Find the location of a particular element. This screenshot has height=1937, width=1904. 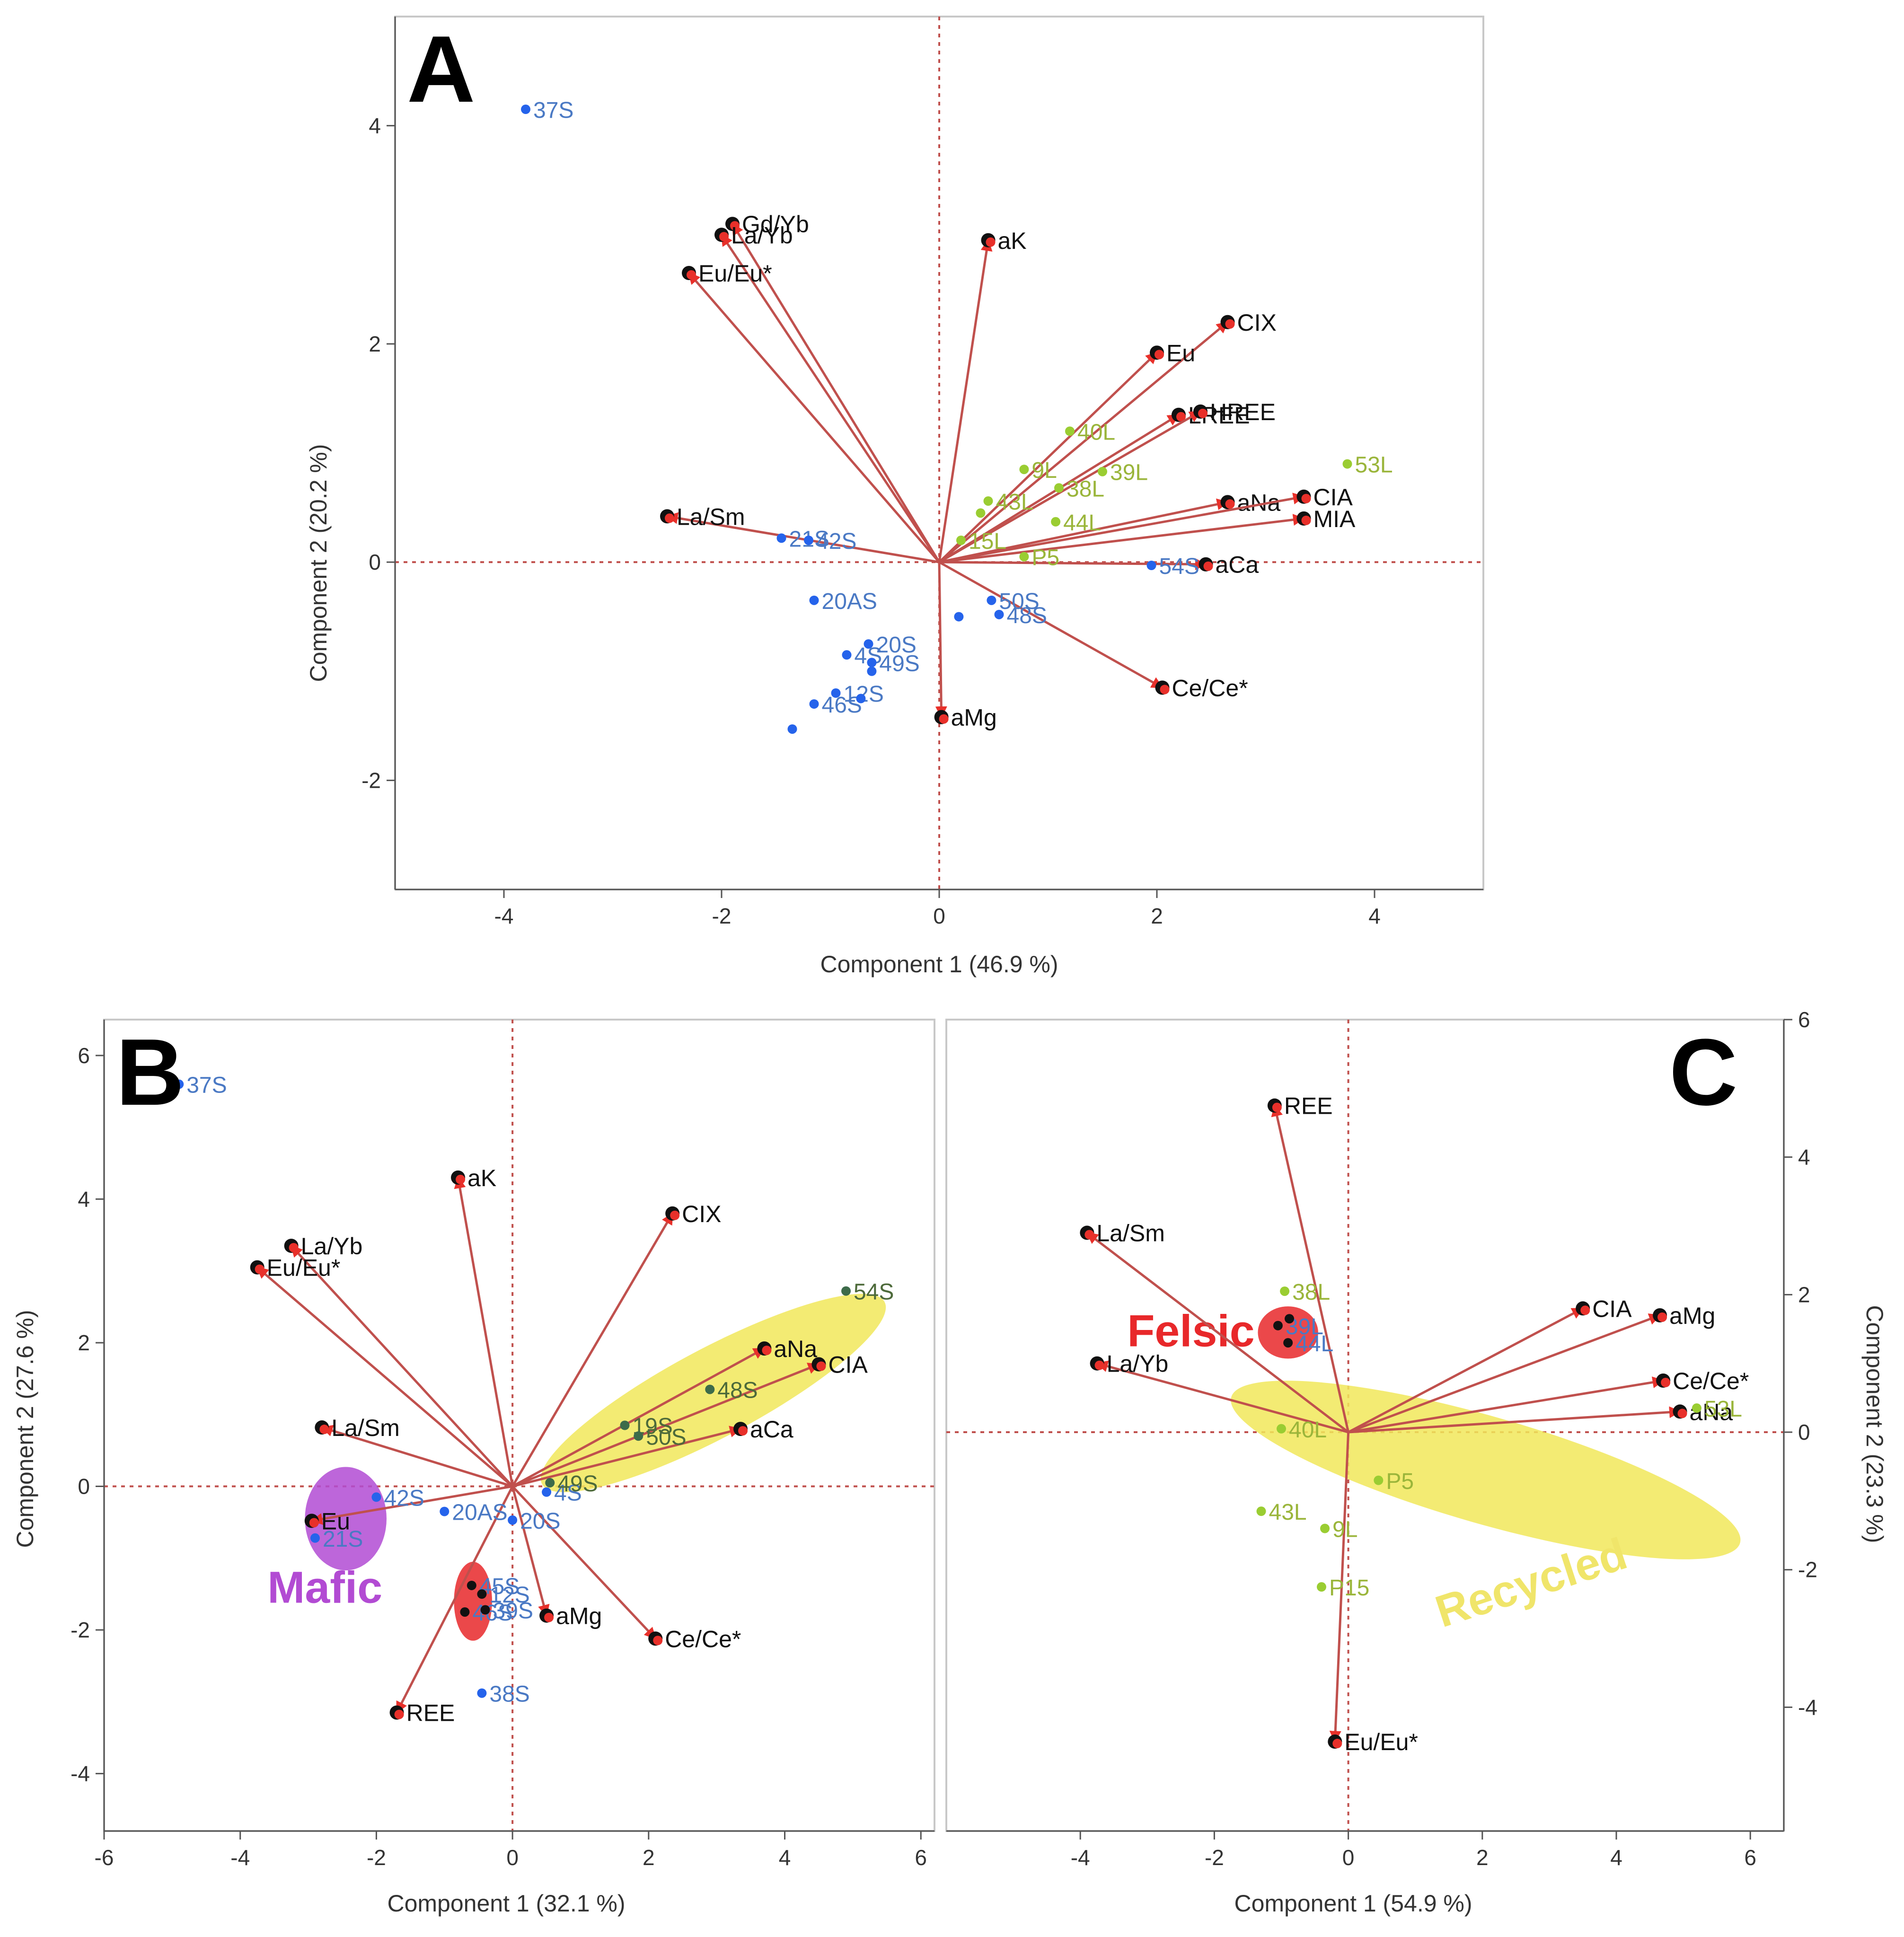

observation-label: 40L is located at coordinates (1096, 432).